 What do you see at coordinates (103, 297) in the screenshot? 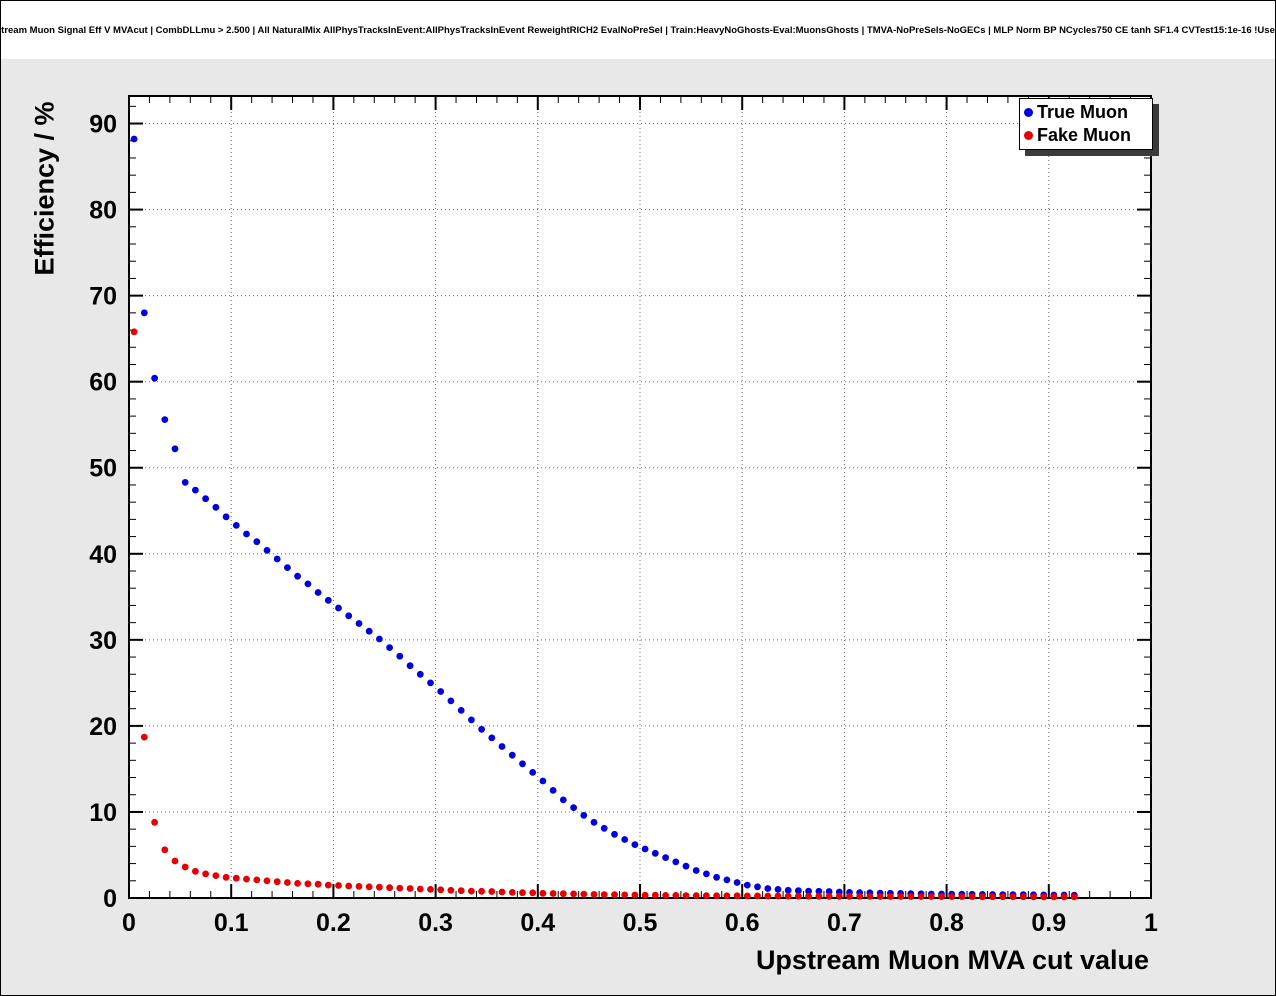
I see `y-tick-label: 70` at bounding box center [103, 297].